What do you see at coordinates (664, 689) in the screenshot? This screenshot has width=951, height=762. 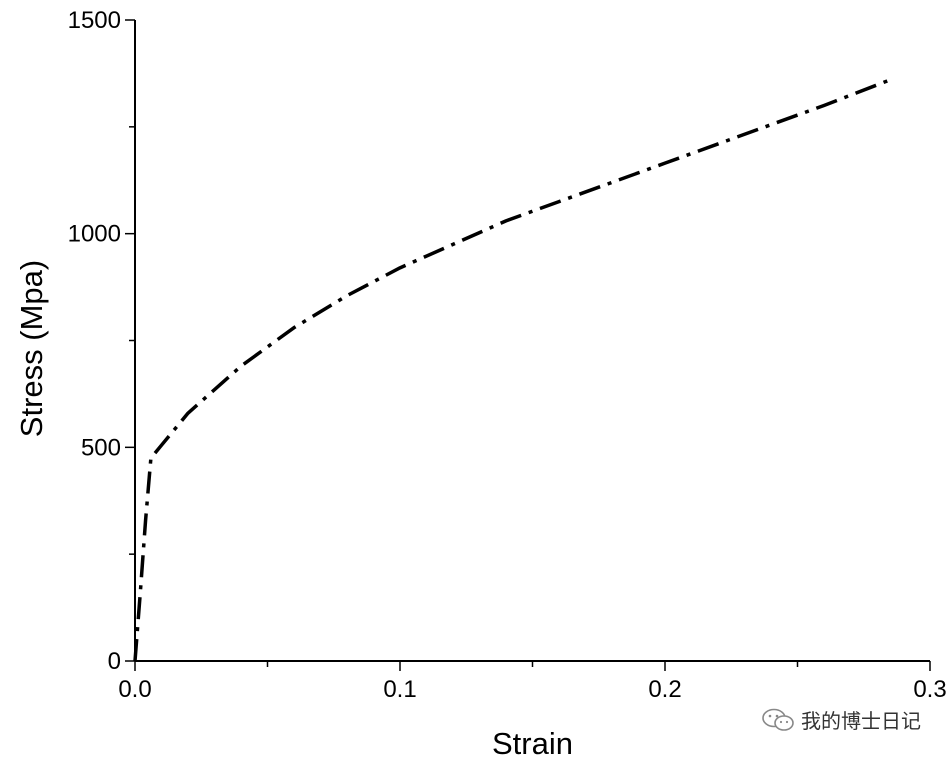 I see `x-tick-label: 0.2` at bounding box center [664, 689].